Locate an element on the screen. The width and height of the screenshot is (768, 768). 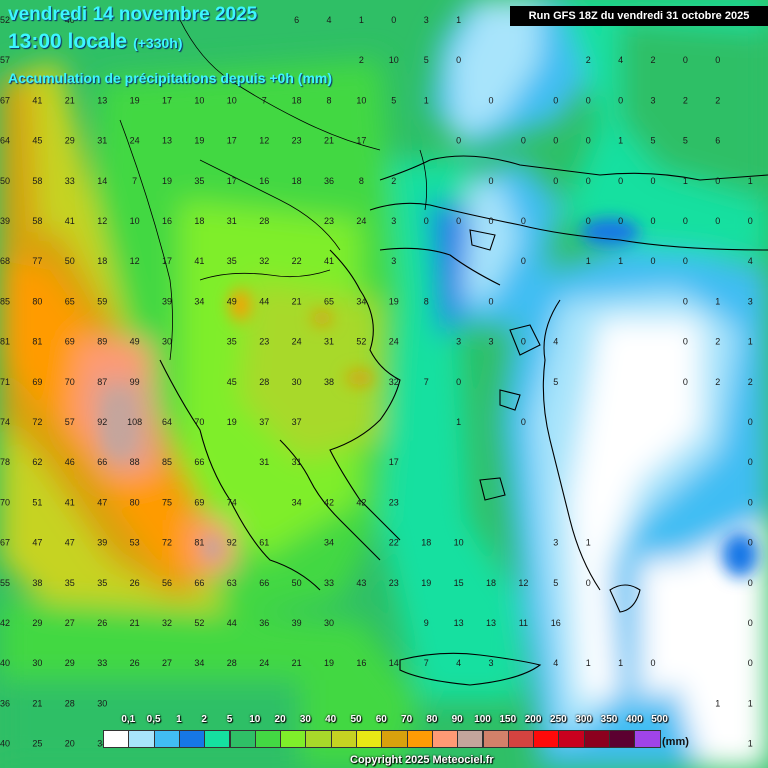
grid-value: 66 is located at coordinates (199, 462).